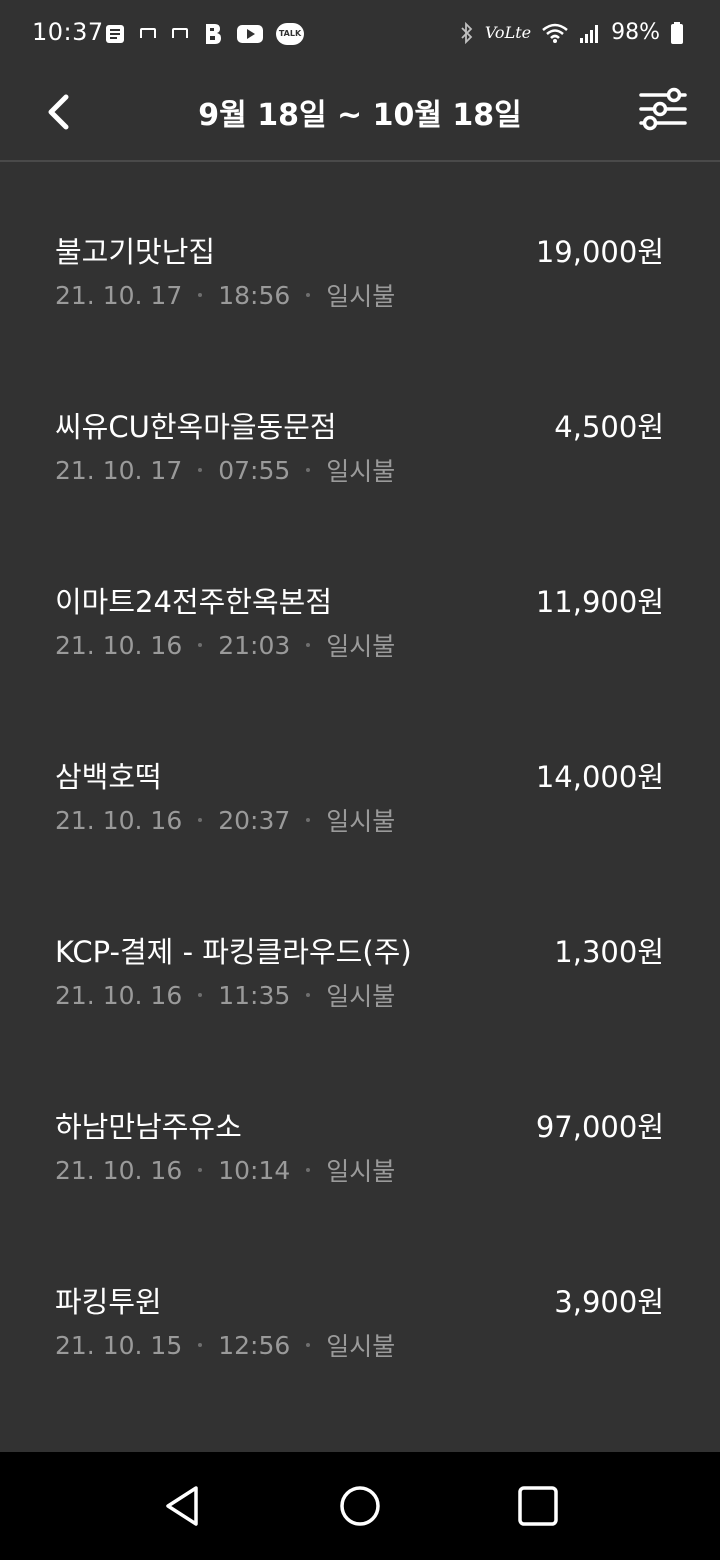  What do you see at coordinates (68, 32) in the screenshot?
I see `status-time: 10:37` at bounding box center [68, 32].